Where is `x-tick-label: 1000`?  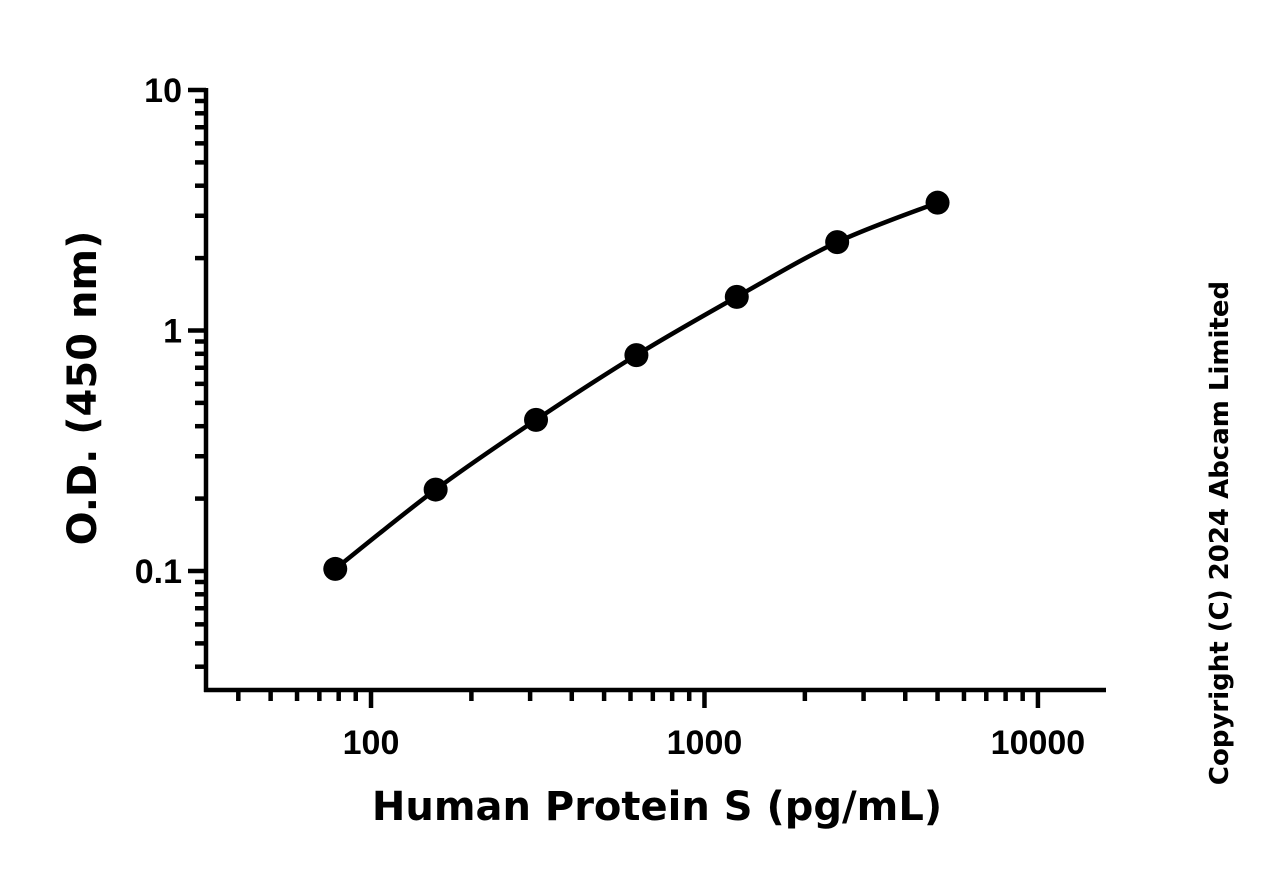
x-tick-label: 1000 is located at coordinates (705, 743).